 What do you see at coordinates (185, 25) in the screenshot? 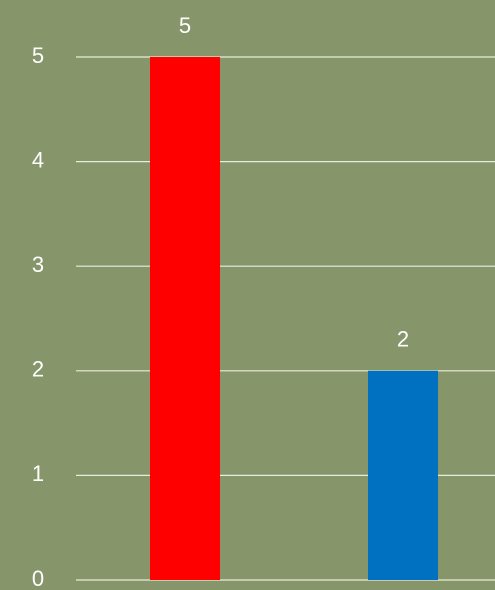
I see `data-label: 5` at bounding box center [185, 25].